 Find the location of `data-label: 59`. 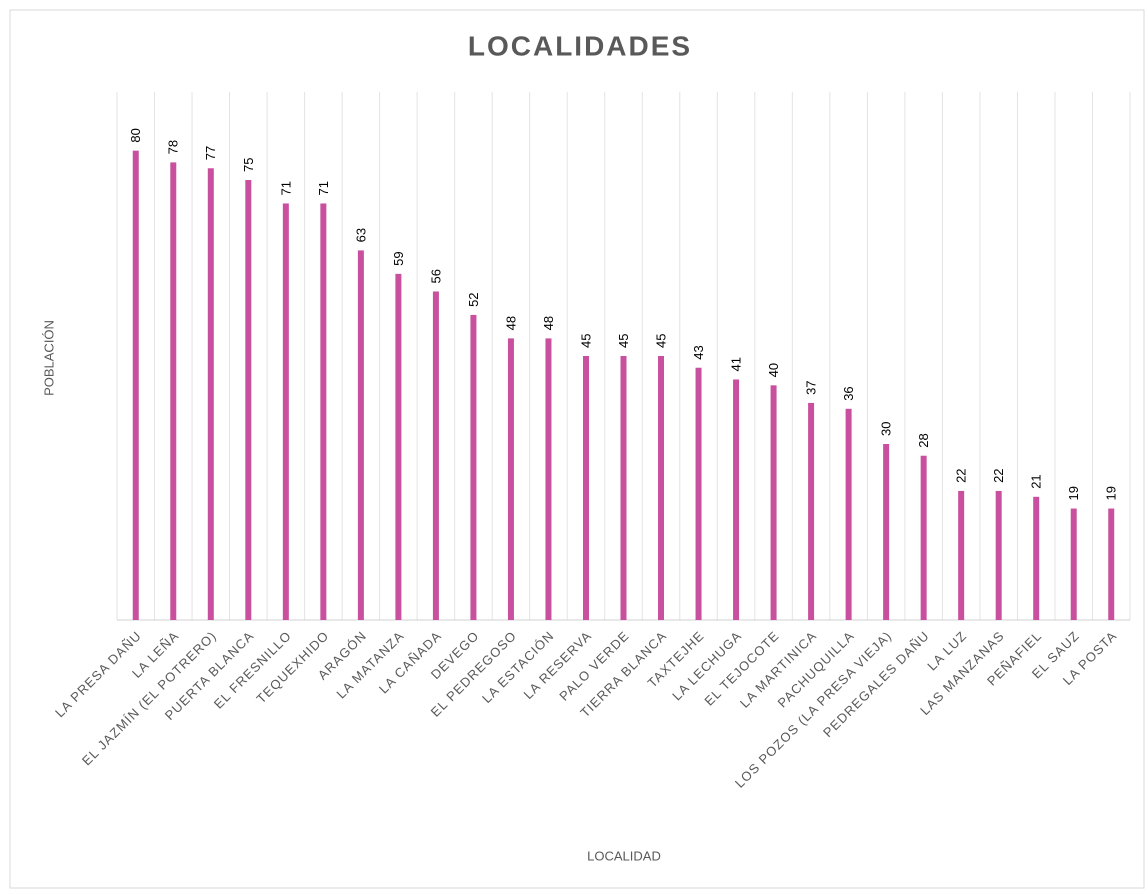

data-label: 59 is located at coordinates (398, 258).